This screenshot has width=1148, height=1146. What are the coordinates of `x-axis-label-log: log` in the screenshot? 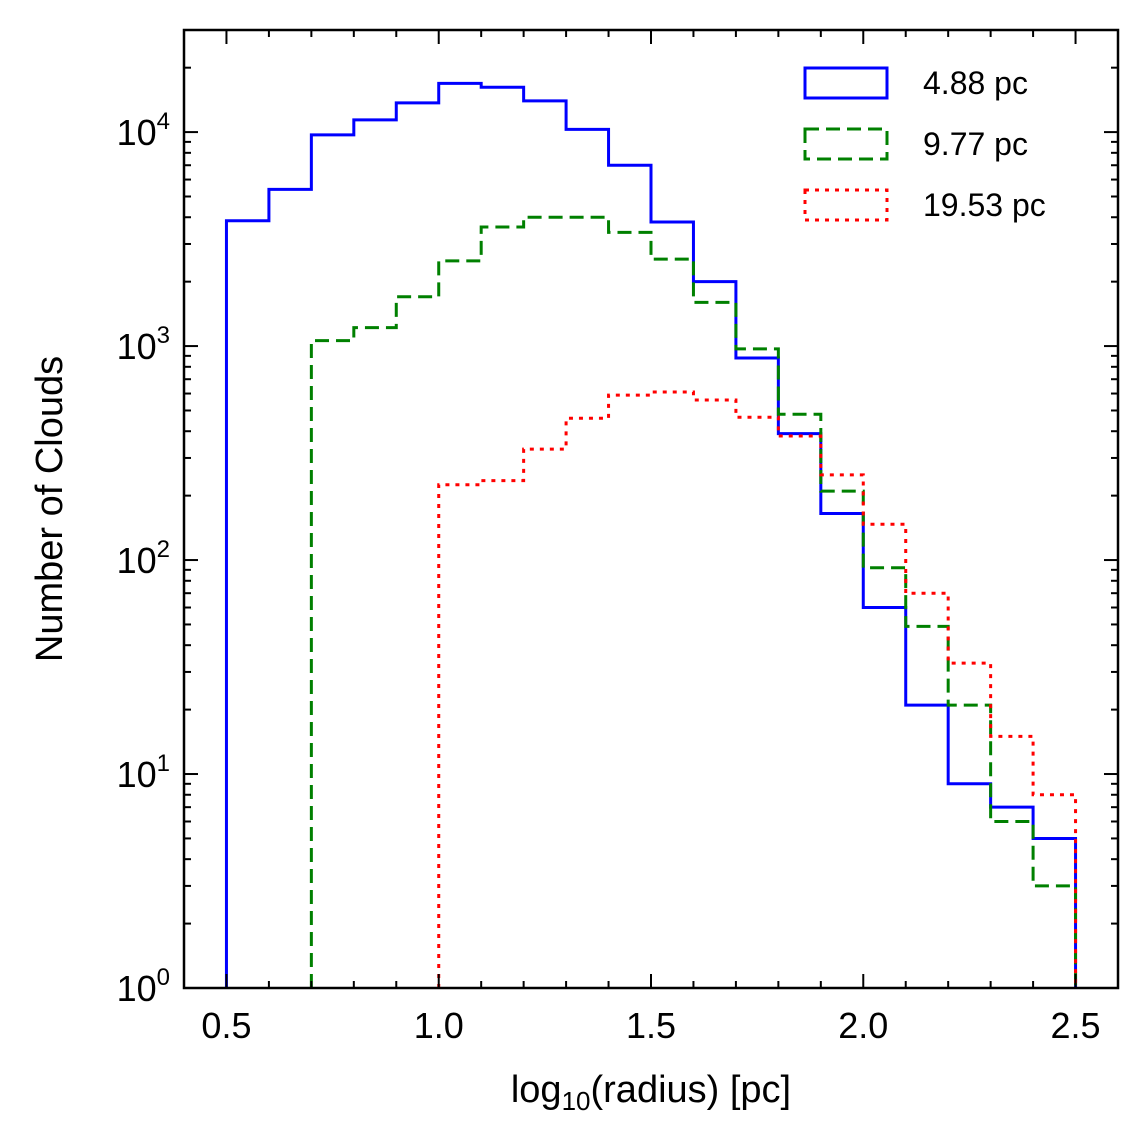 It's located at (536, 1090).